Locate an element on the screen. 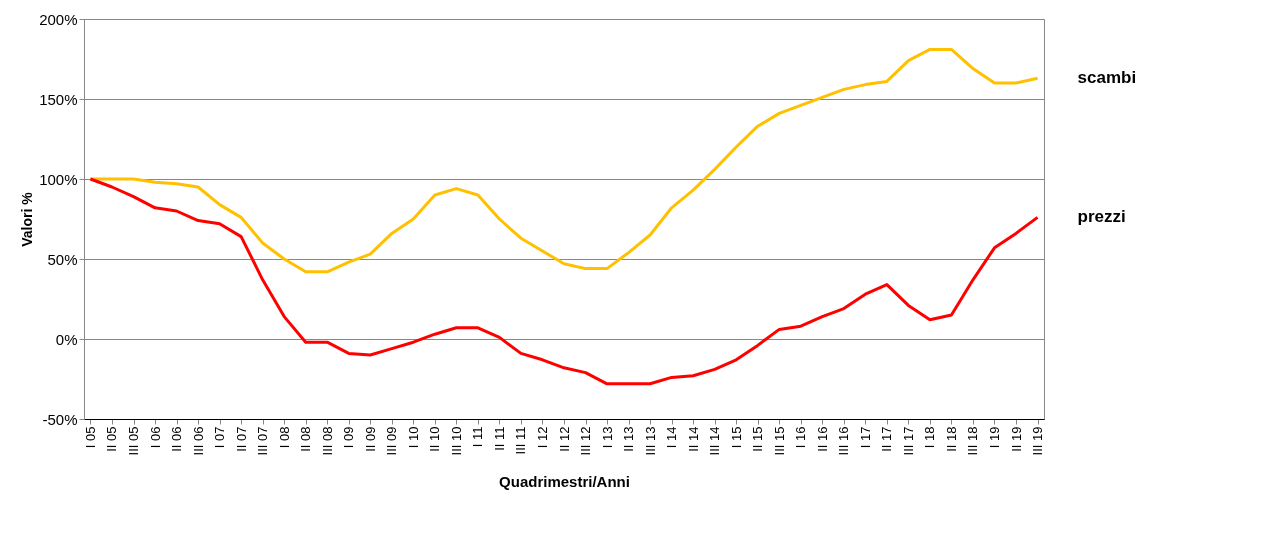 This screenshot has width=1262, height=552. x-tick-label: I 18 is located at coordinates (930, 437).